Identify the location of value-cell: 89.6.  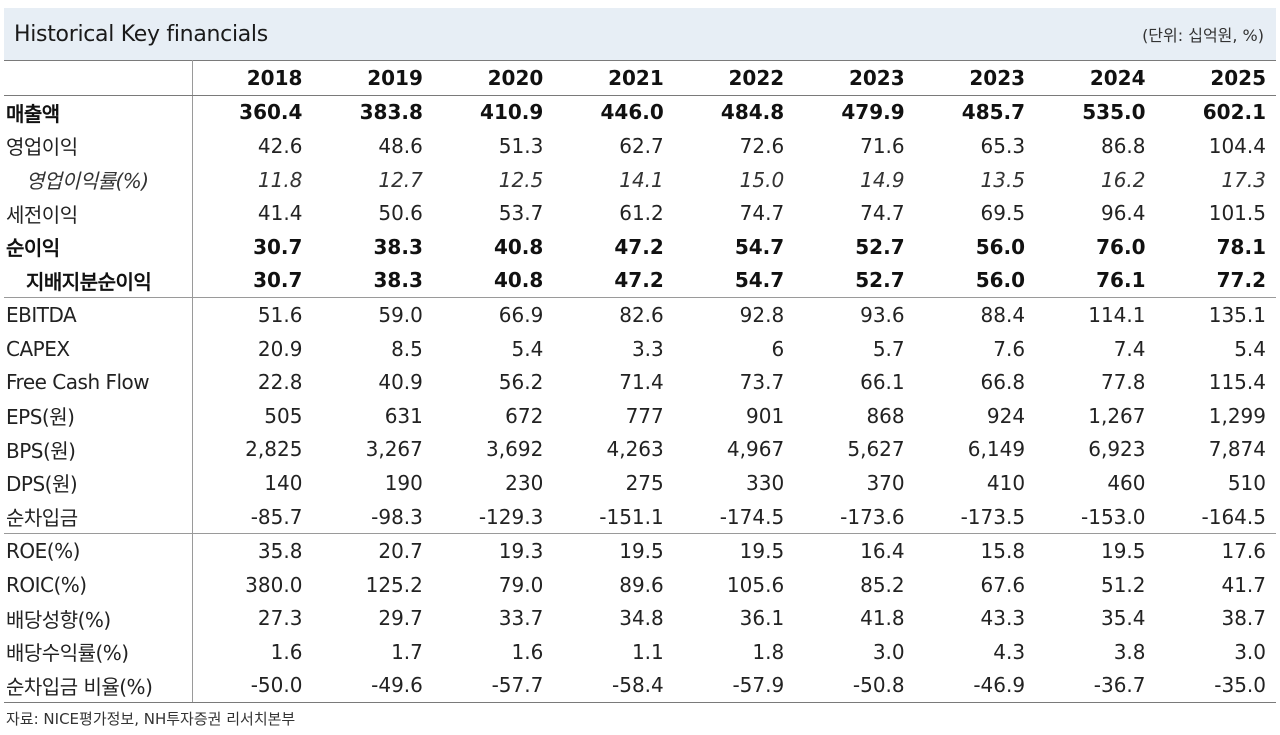
(641, 584).